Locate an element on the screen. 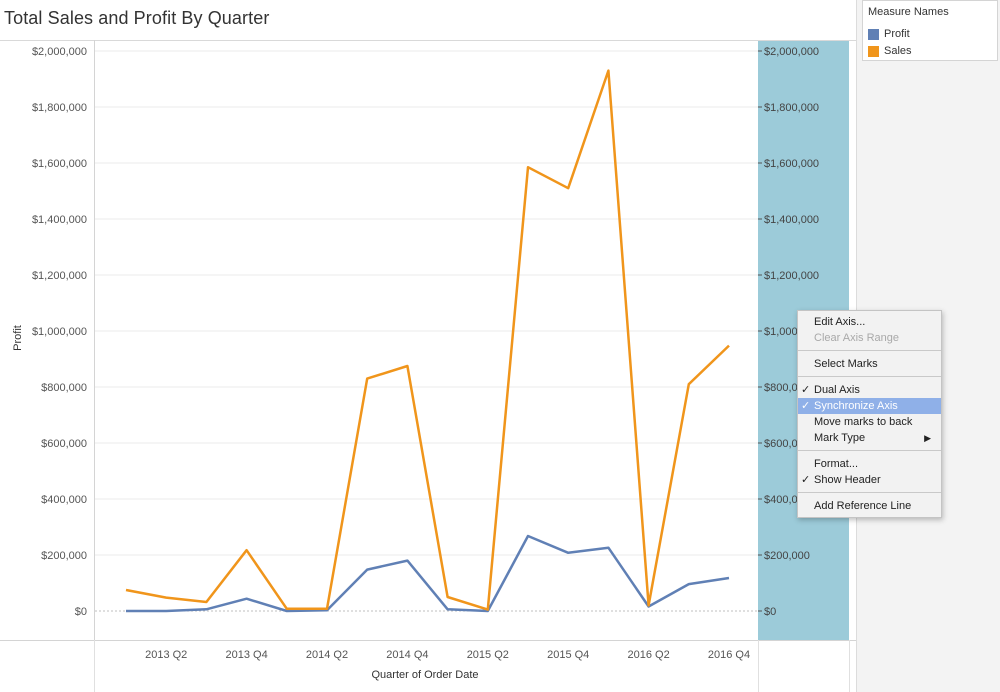 Image resolution: width=1000 pixels, height=692 pixels. chart-title: Total Sales and Profit By Quarter is located at coordinates (137, 18).